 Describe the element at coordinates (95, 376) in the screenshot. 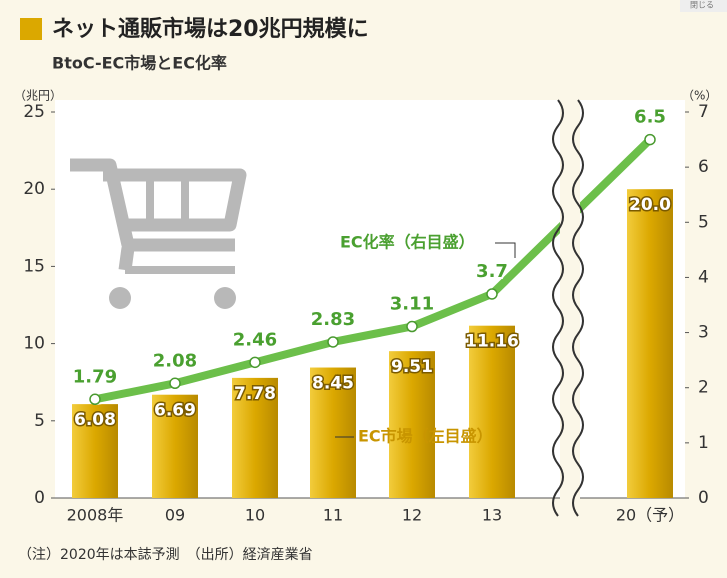

I see `line-value-label: 1.79` at that location.